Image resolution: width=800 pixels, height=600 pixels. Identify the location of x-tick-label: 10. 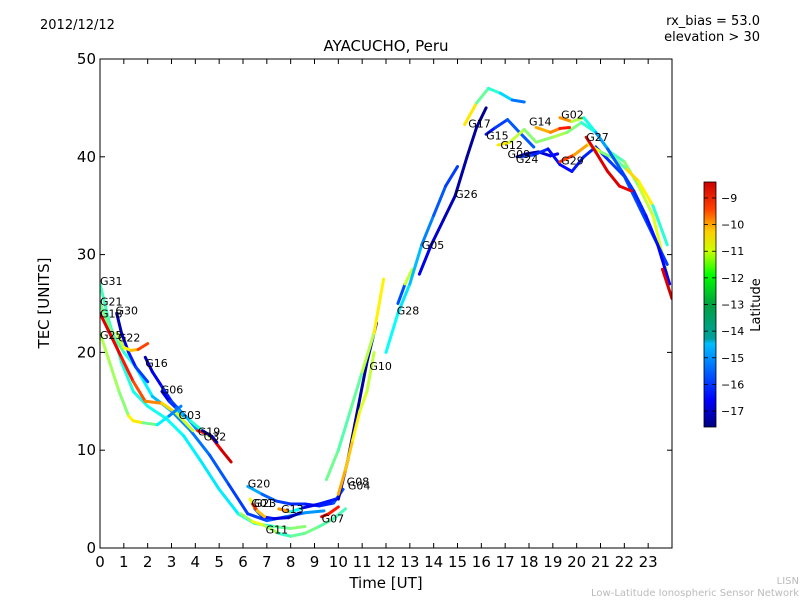
(338, 562).